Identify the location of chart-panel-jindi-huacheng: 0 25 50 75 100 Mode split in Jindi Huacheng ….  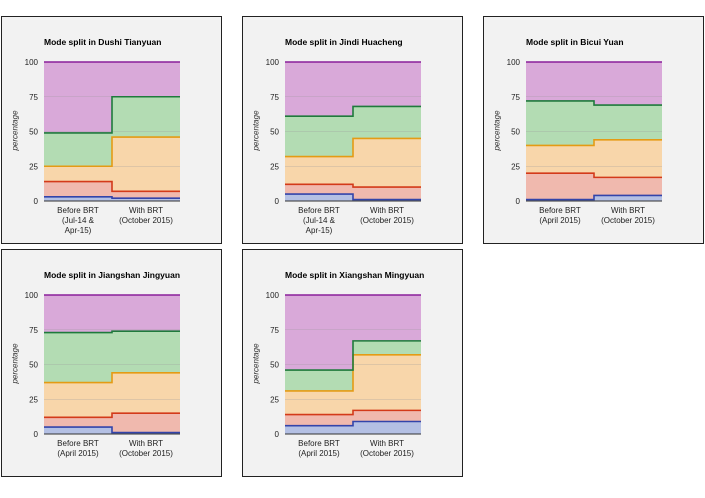
(352, 130).